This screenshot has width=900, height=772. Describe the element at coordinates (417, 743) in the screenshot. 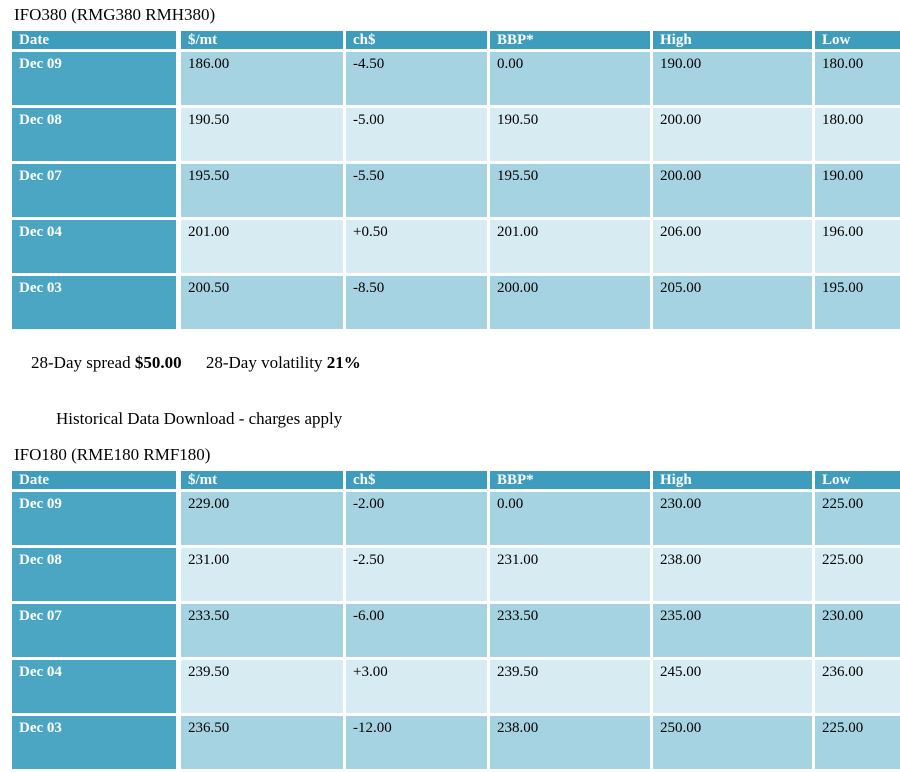

I see `value-cell: -12.00` at that location.